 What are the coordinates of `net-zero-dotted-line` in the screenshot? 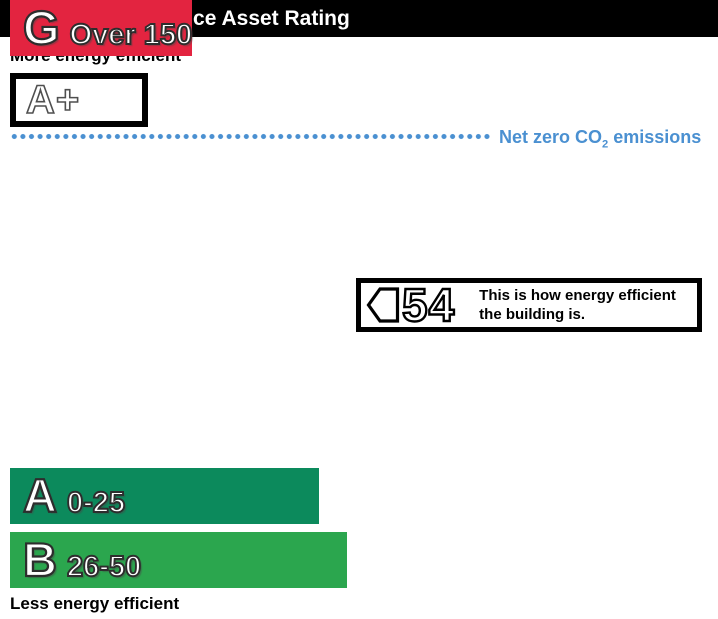 It's located at (250, 136).